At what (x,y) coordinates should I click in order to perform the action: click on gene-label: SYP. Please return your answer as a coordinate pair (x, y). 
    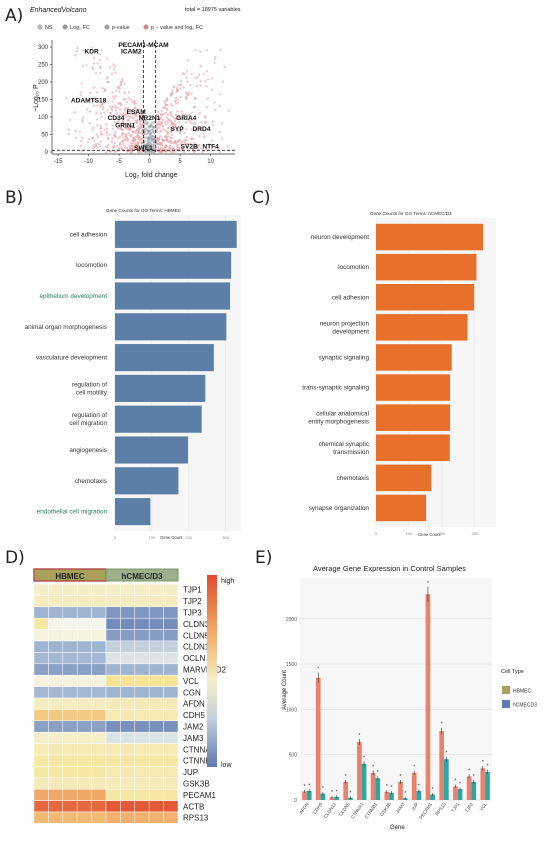
    Looking at the image, I should click on (177, 129).